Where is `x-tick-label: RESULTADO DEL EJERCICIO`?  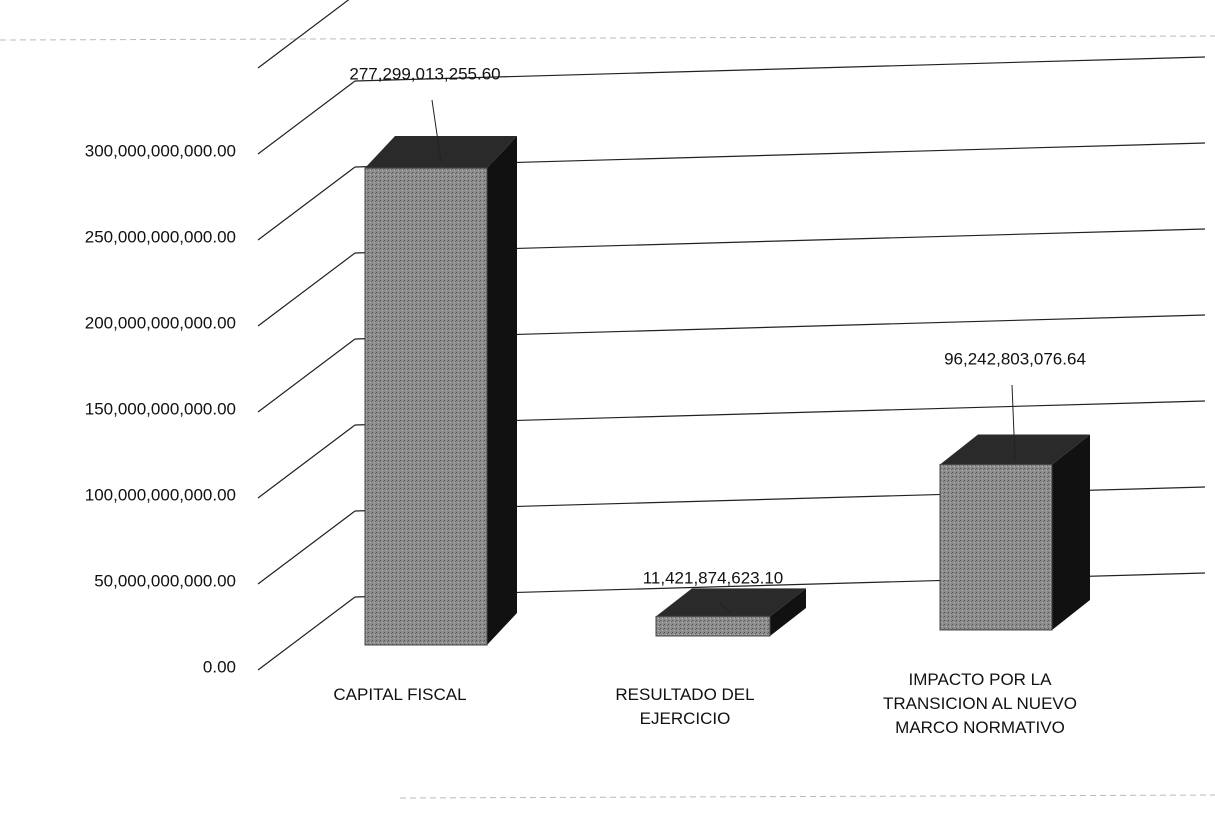 x-tick-label: RESULTADO DEL EJERCICIO is located at coordinates (685, 706).